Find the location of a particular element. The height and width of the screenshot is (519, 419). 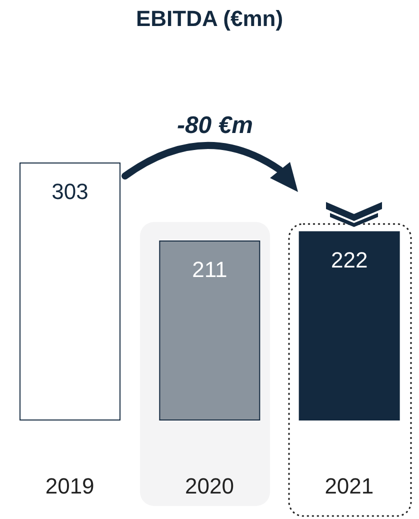

data-label: 222 is located at coordinates (349, 260).